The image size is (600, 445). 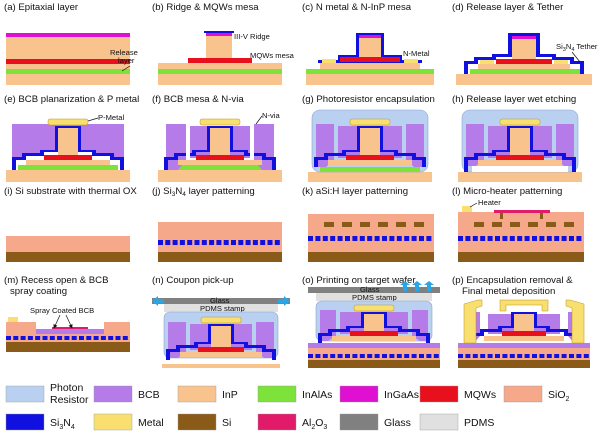 I want to click on legend-label: SiO2, so click(x=559, y=396).